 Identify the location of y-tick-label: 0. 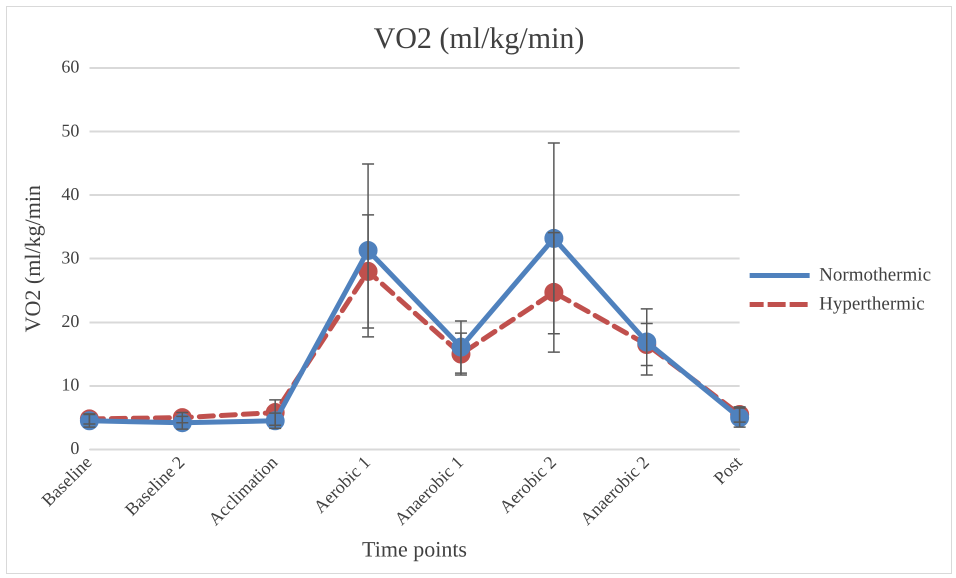
(75, 448).